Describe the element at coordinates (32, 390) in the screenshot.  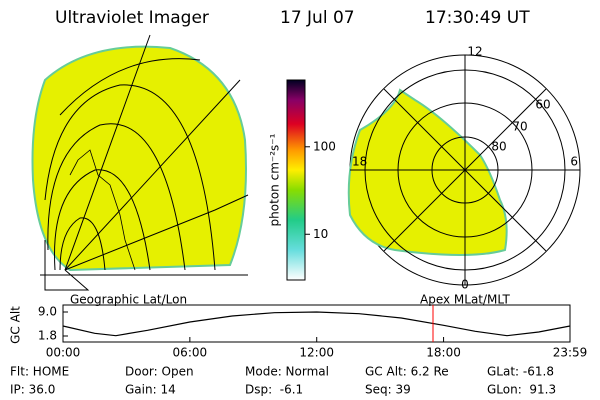
I see `status-field: IP: 36.0` at that location.